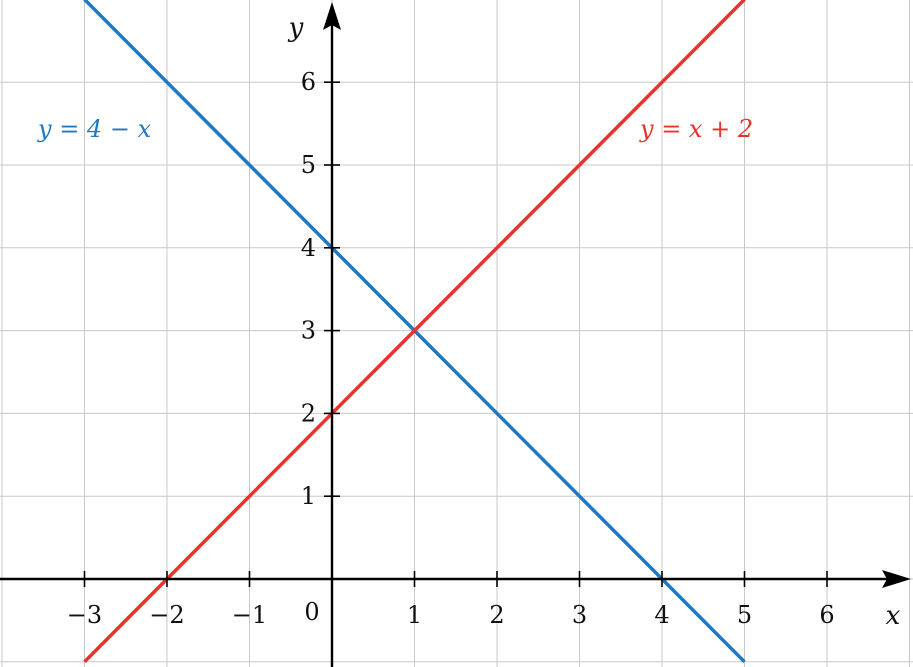 Image resolution: width=913 pixels, height=667 pixels. What do you see at coordinates (696, 129) in the screenshot?
I see `series-label-red: y = x + 2` at bounding box center [696, 129].